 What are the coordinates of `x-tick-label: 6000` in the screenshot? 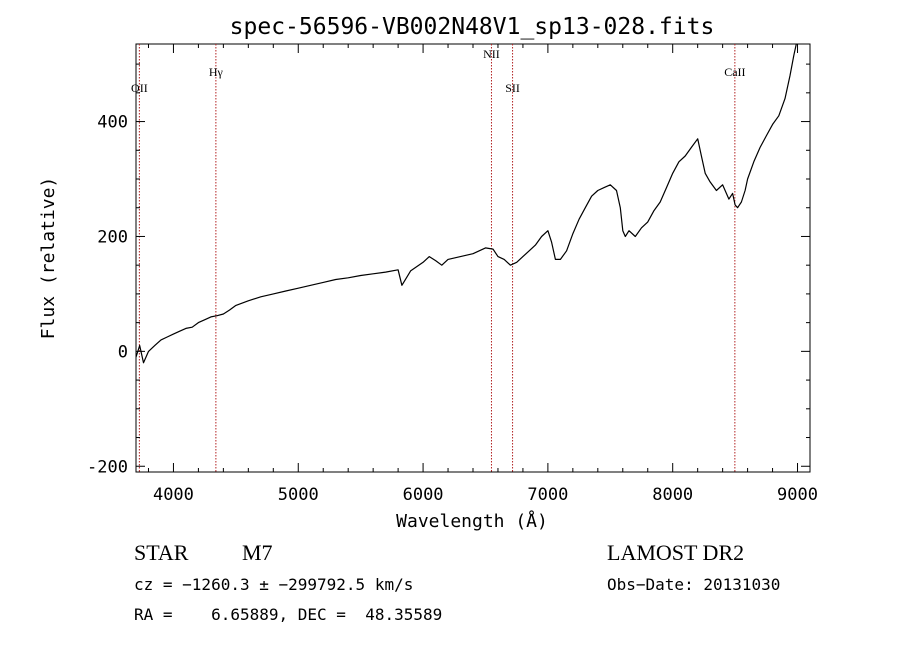 It's located at (423, 495).